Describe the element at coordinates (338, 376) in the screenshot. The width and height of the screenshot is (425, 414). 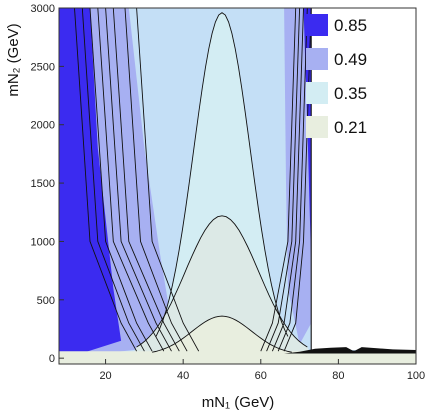
I see `x-tick-label: 80` at that location.